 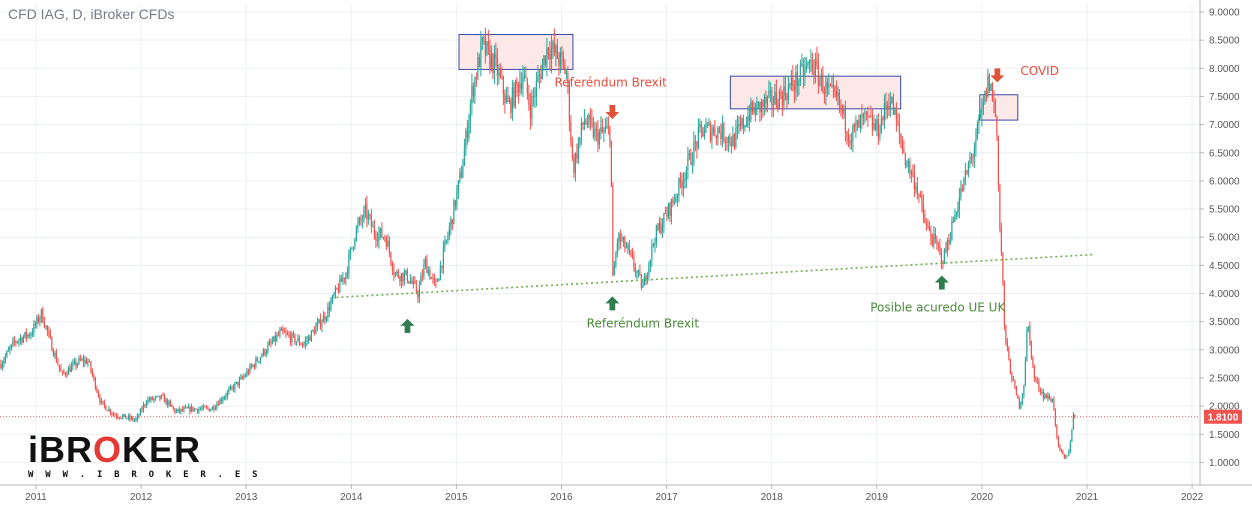 I want to click on last-price-tag, so click(x=1223, y=416).